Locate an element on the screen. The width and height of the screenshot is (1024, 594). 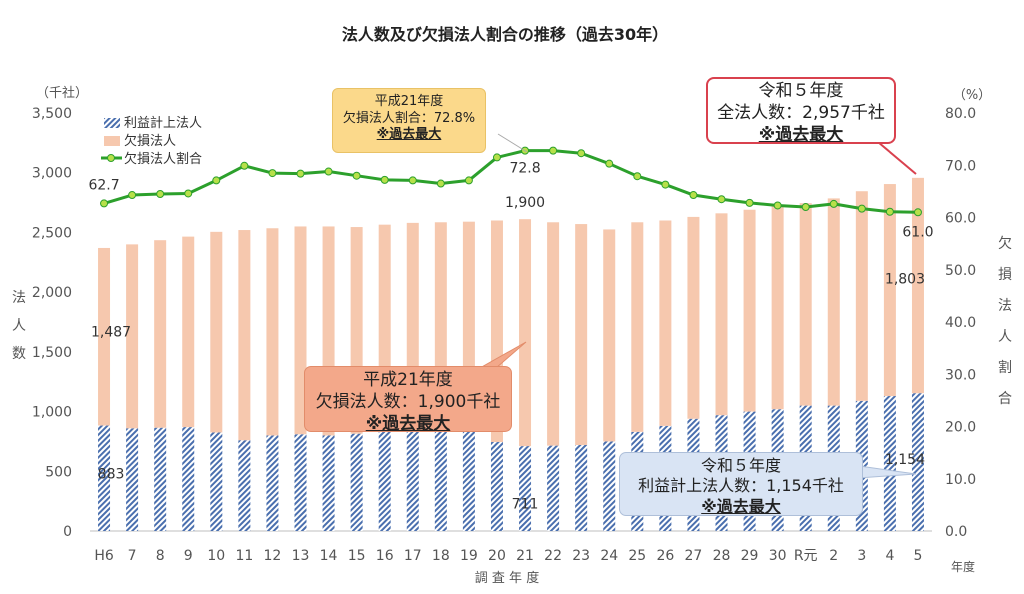
callout-h21-deficit: 平成21年度 欠損法人数：1,900千社 ※過去最大 is located at coordinates (408, 400).